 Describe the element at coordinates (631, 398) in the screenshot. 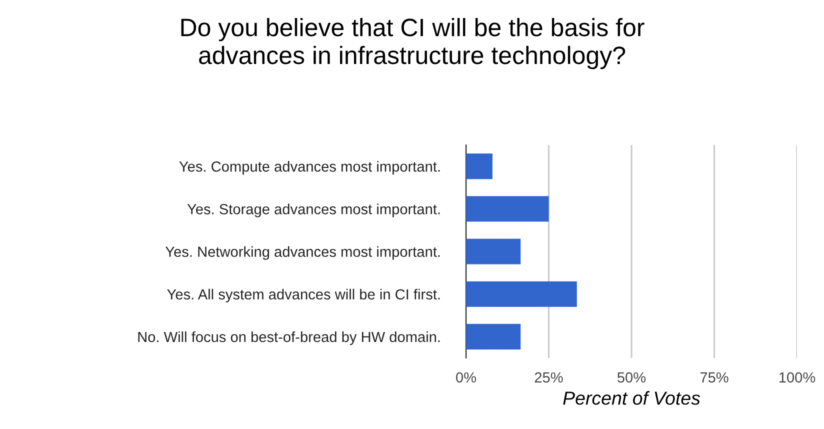

I see `x-axis-title: Percent of Votes` at that location.